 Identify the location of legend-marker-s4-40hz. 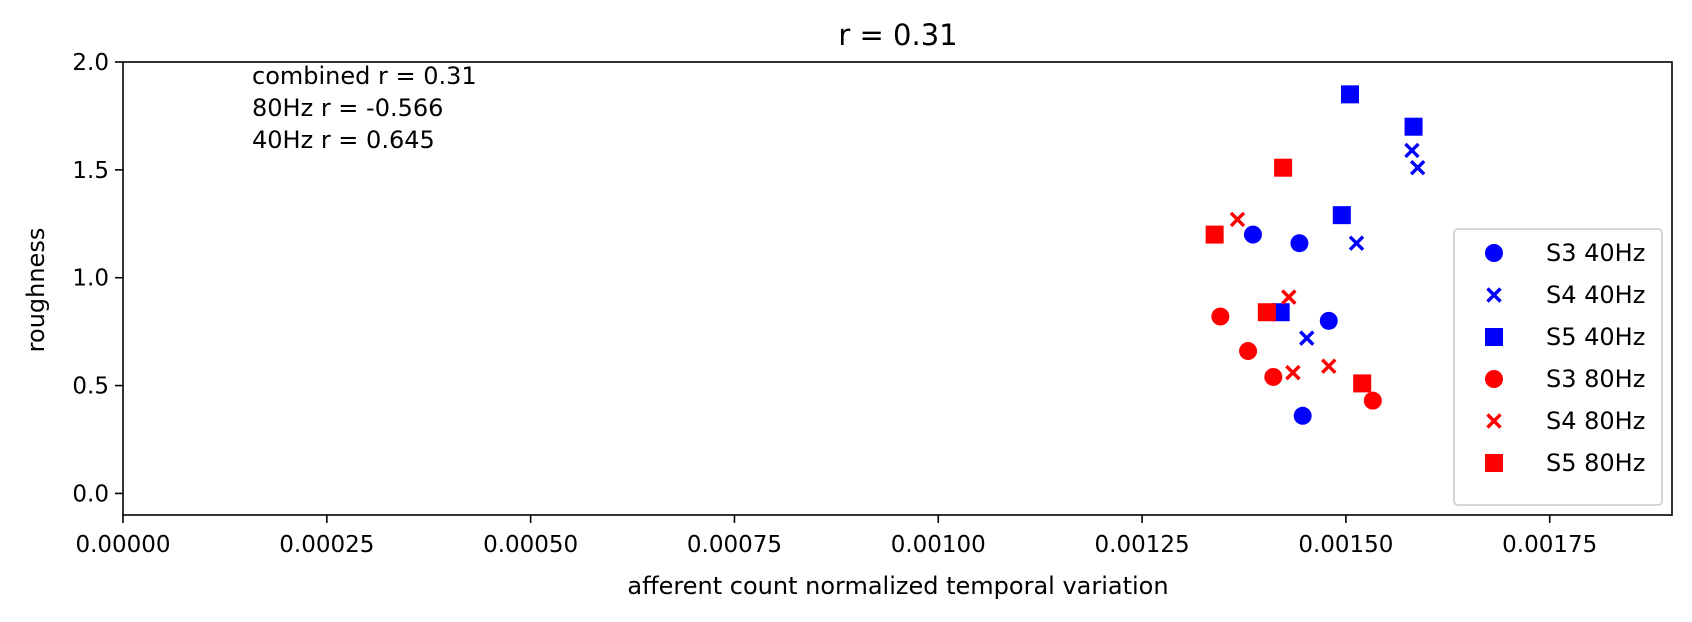
(1494, 295).